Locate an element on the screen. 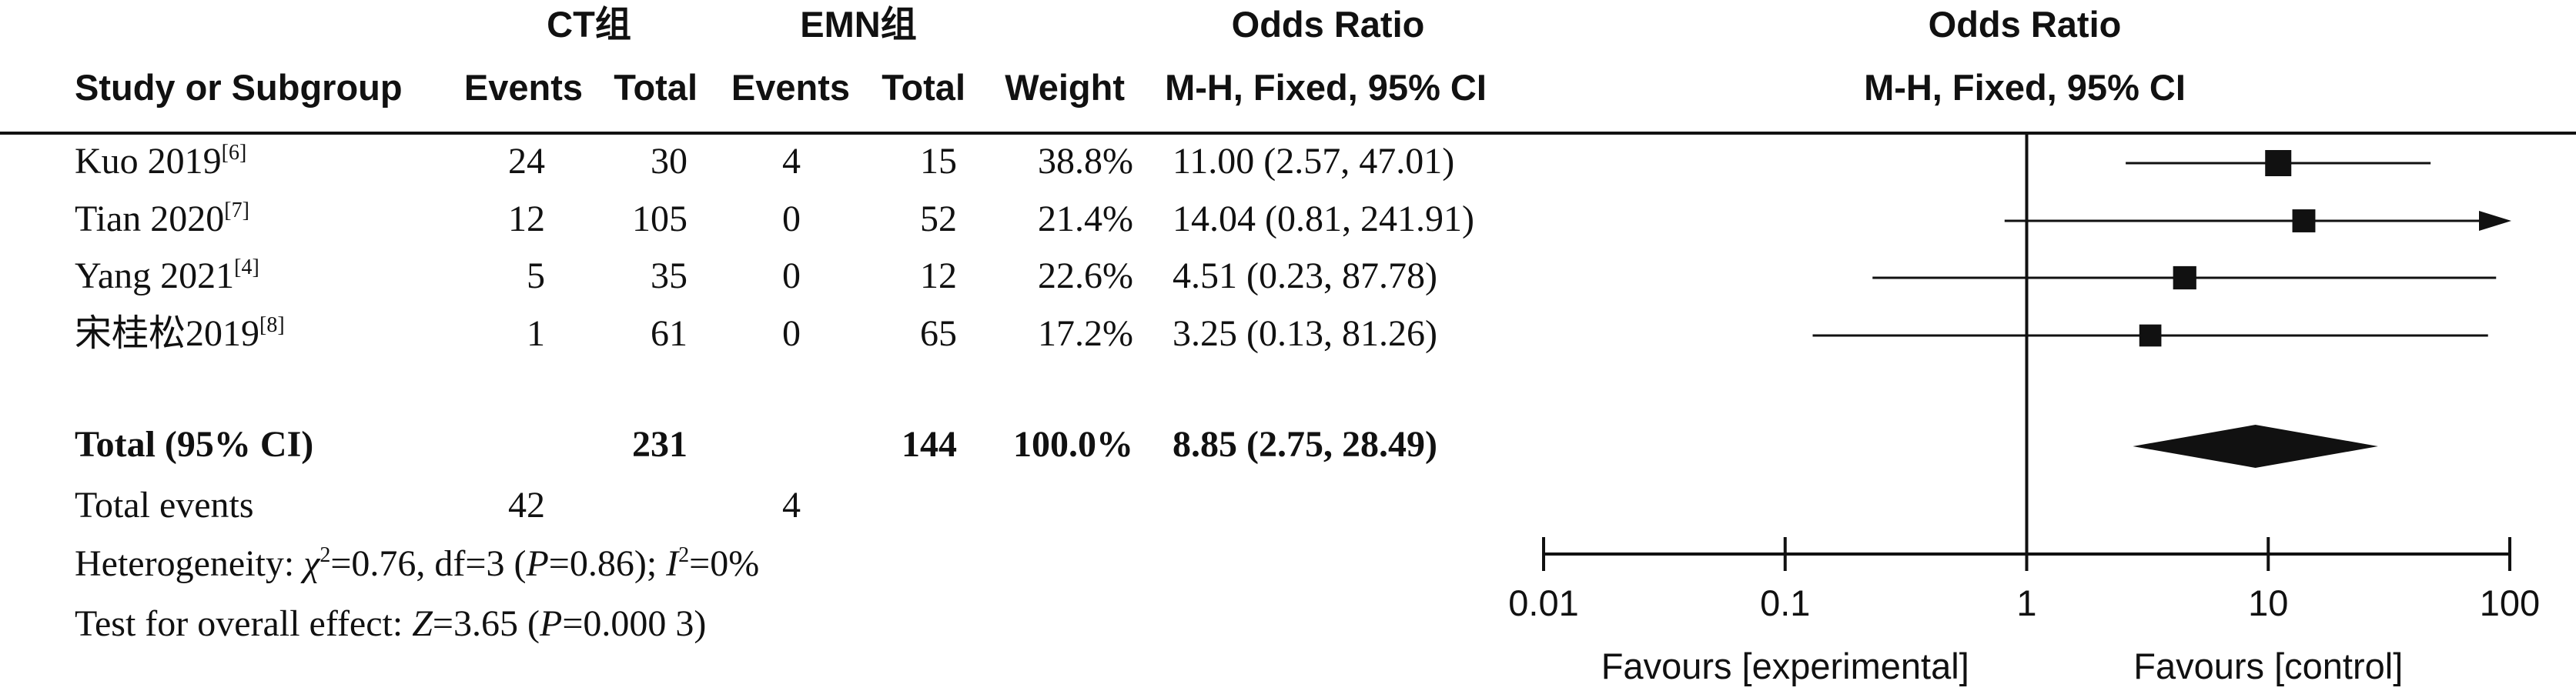  study-name: Yang 2021[4] is located at coordinates (167, 275).